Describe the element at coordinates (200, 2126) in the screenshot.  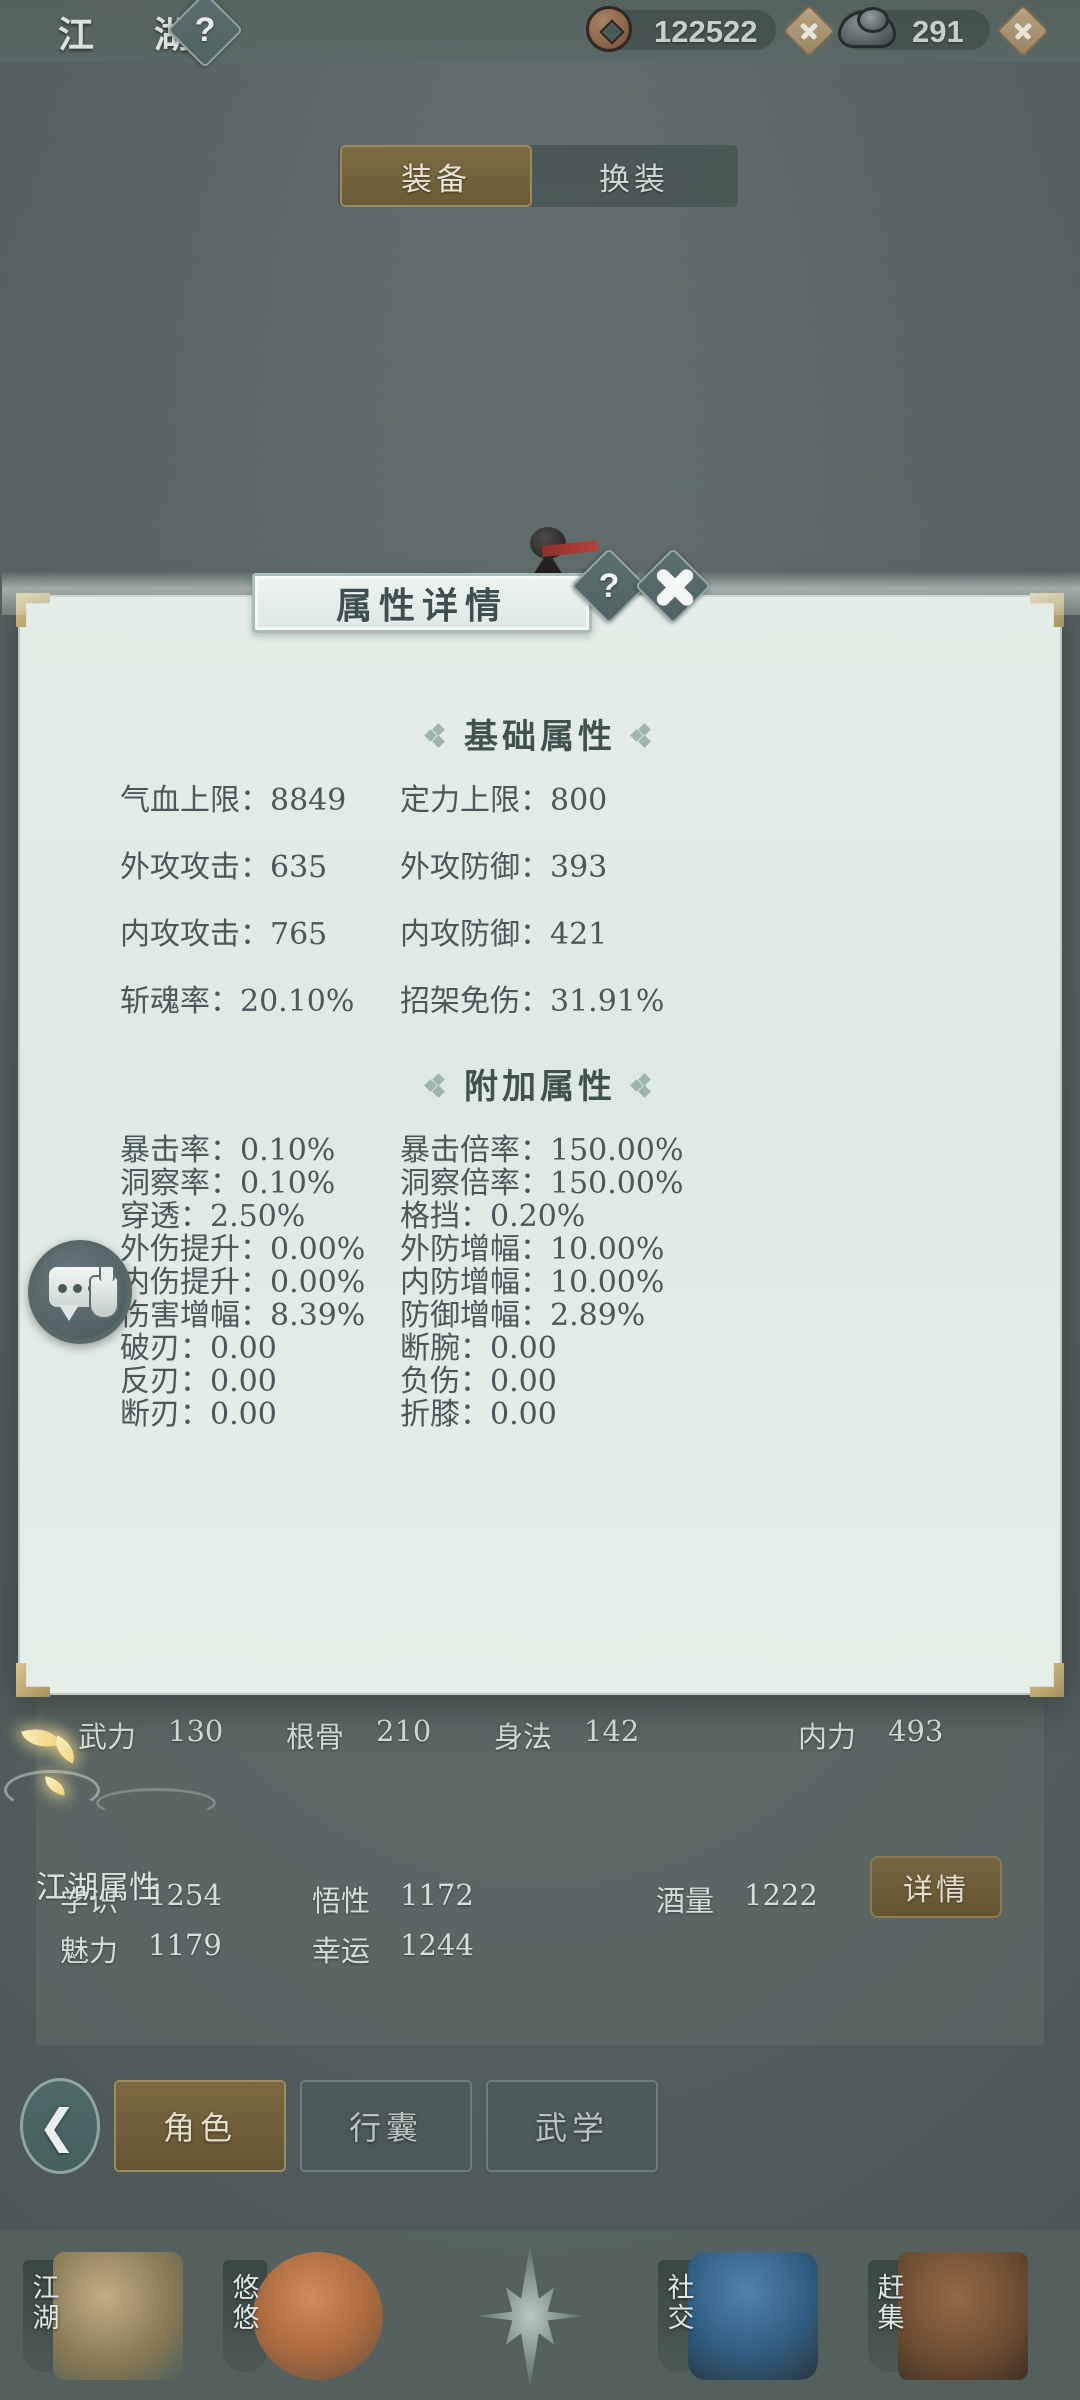
I see `tab-character: 角色` at that location.